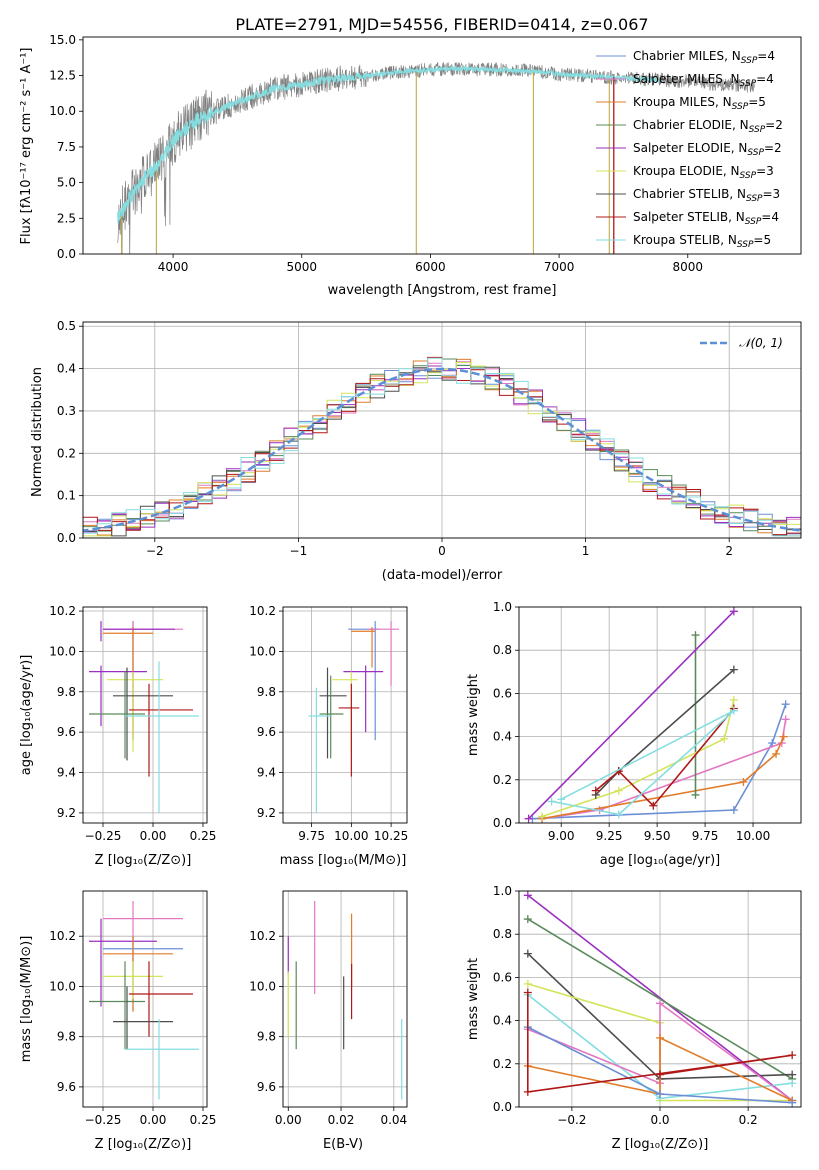 The height and width of the screenshot is (1170, 819). What do you see at coordinates (772, 194) in the screenshot?
I see `legend-count: =3` at bounding box center [772, 194].